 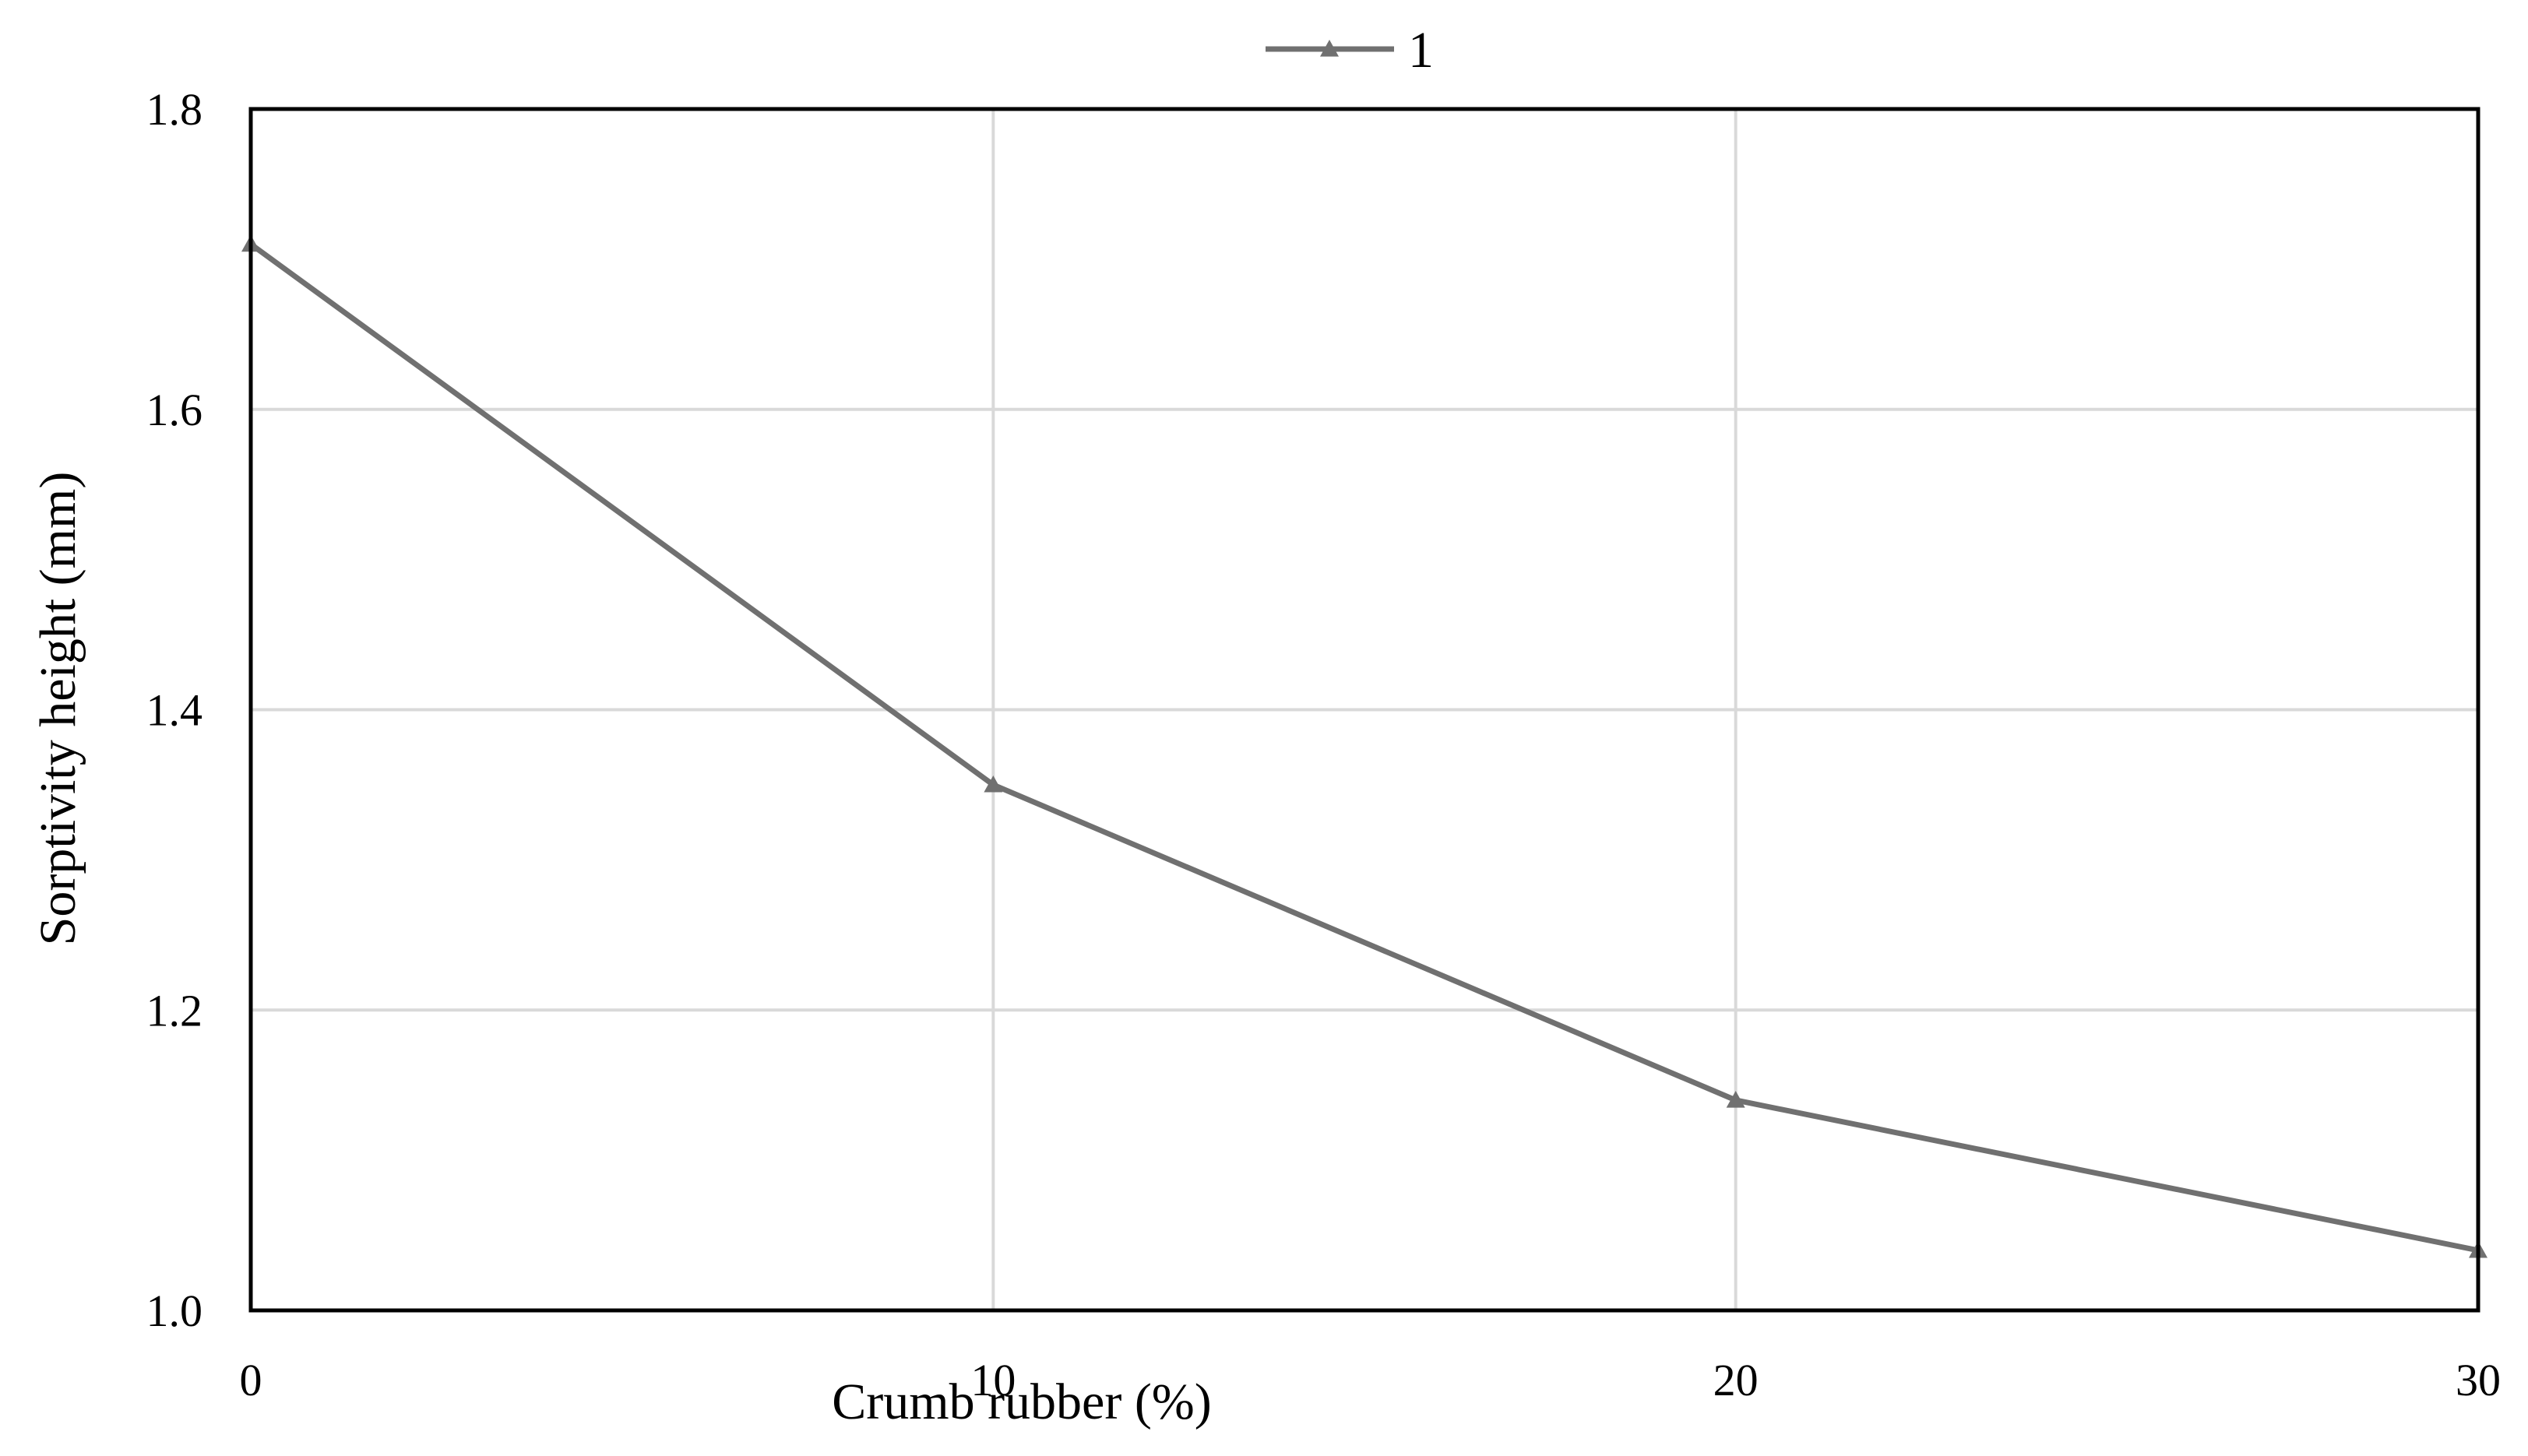 I want to click on y-tick-label: 1.6, so click(x=174, y=410).